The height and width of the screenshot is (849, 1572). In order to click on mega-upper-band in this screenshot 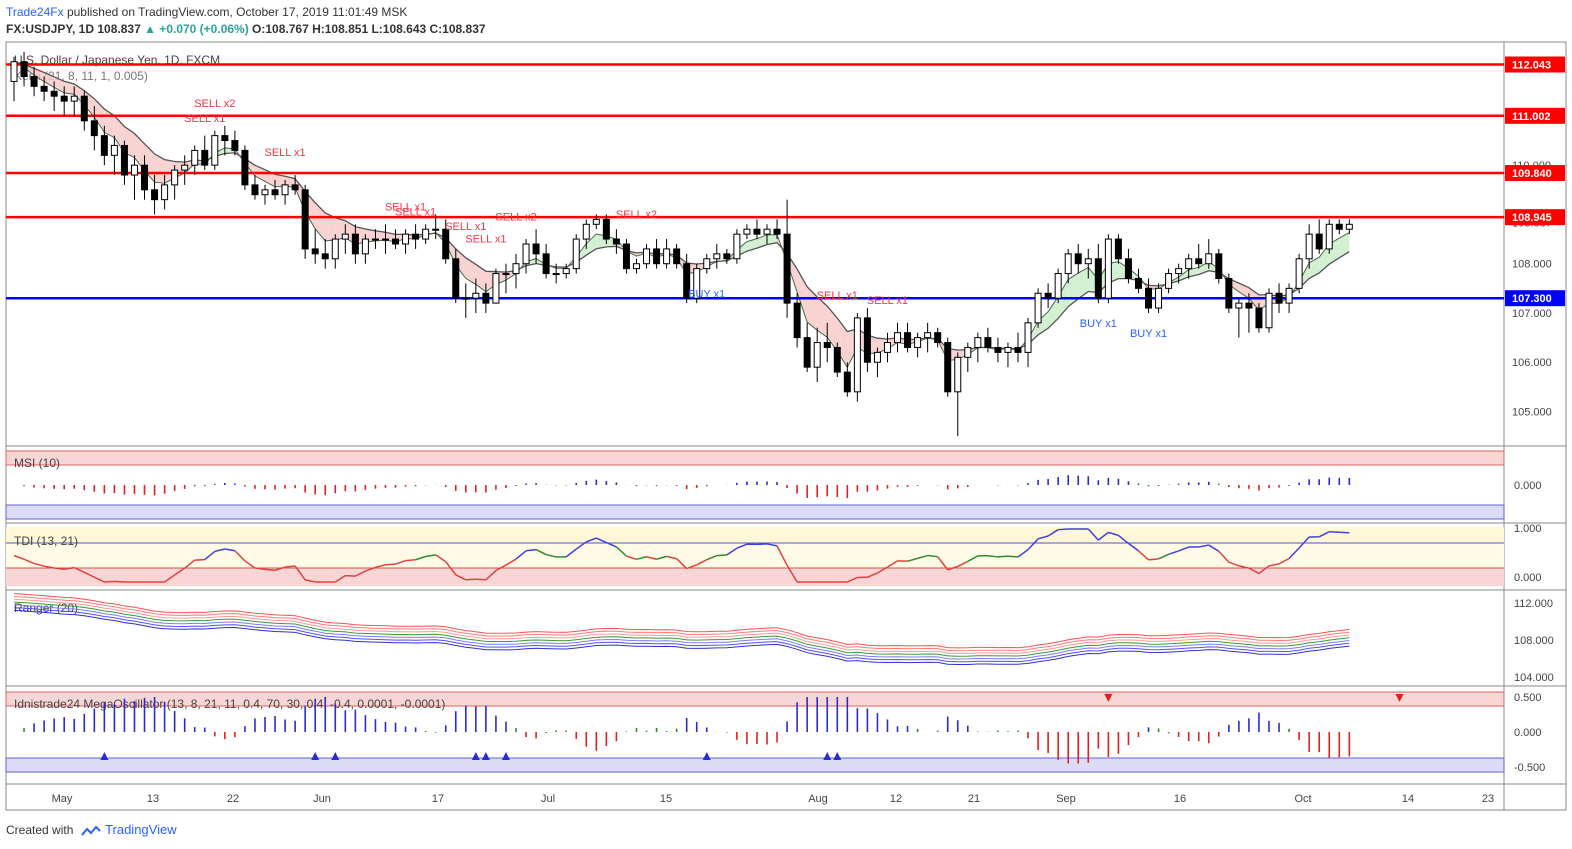, I will do `click(755, 699)`.